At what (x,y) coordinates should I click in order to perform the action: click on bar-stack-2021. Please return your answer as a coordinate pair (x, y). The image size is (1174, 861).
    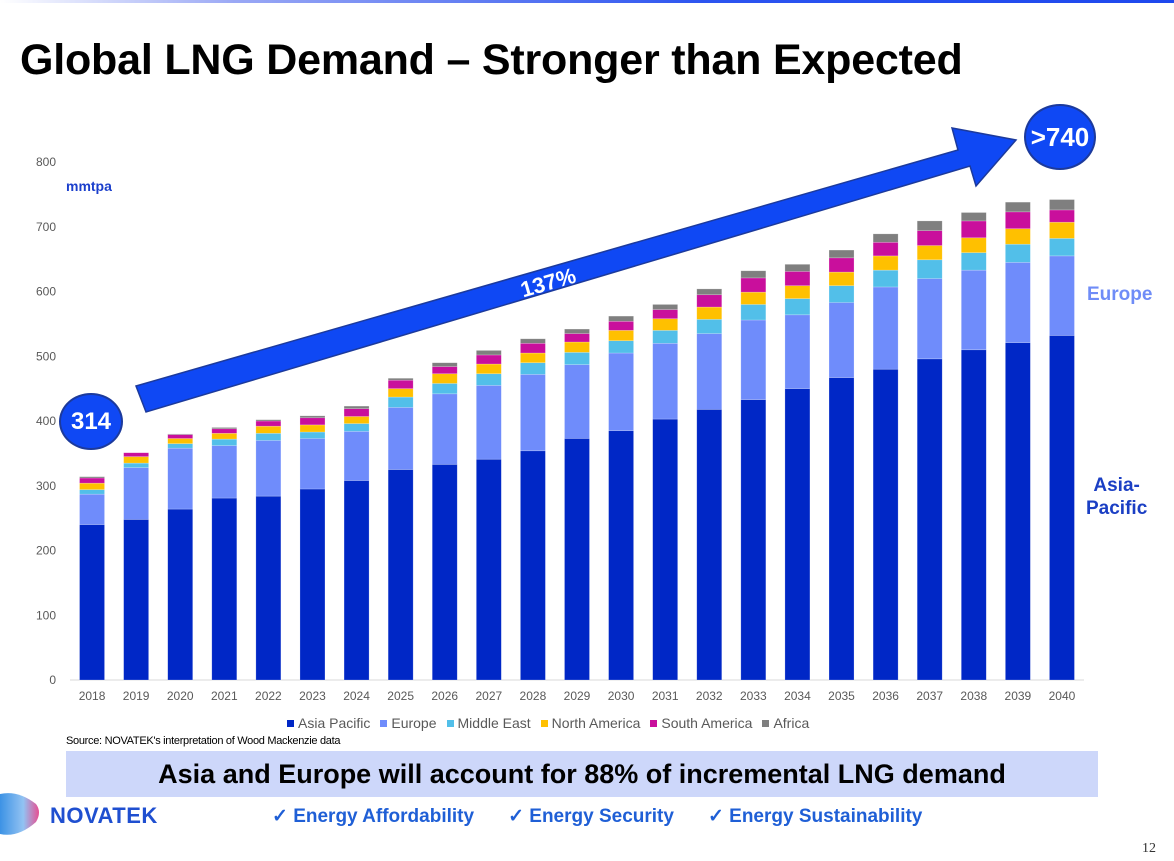
    Looking at the image, I should click on (224, 554).